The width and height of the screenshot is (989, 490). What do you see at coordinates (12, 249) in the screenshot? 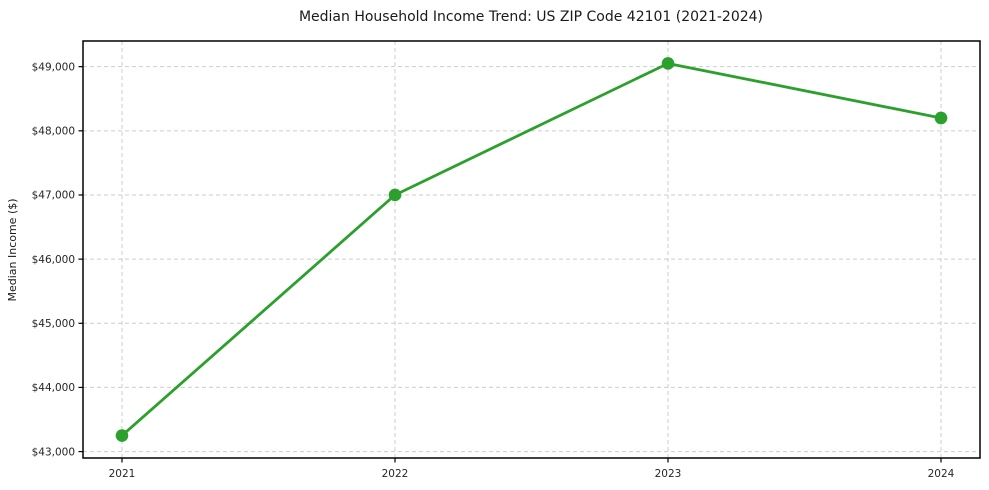
I see `y-axis-label: Median Income ($)` at bounding box center [12, 249].